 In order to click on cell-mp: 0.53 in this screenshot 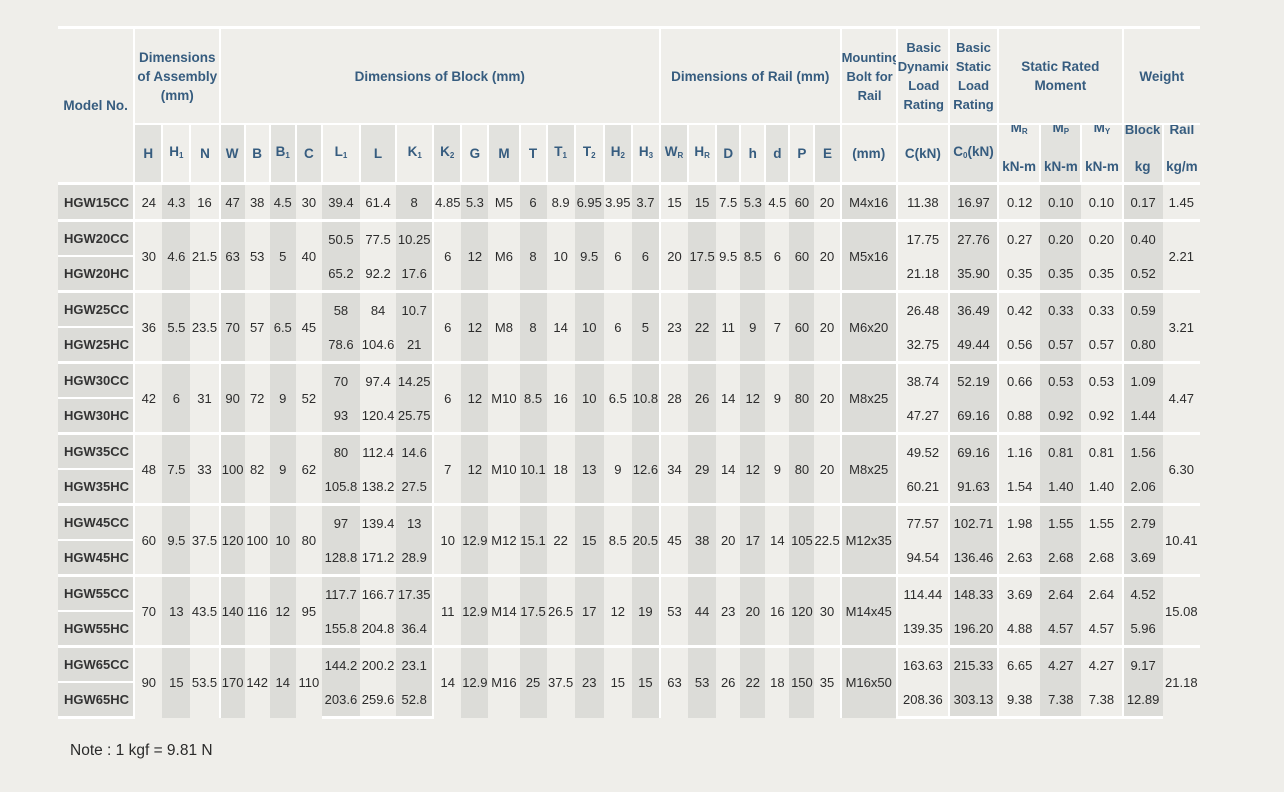, I will do `click(1061, 379)`.